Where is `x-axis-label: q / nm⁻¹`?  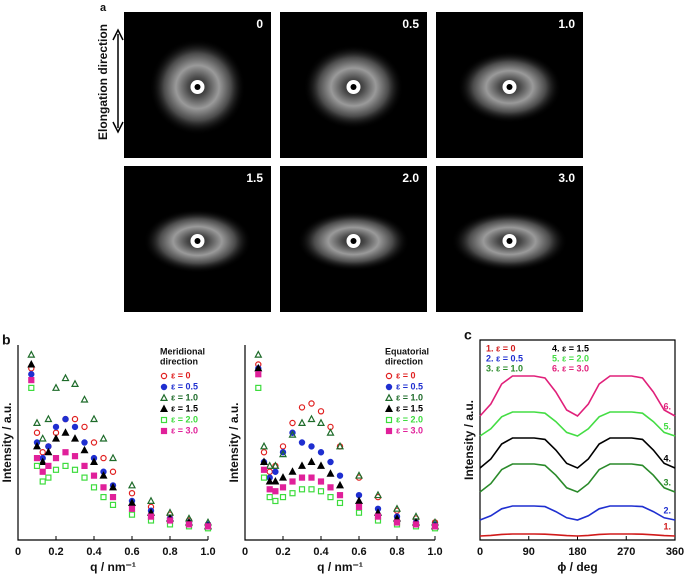
x-axis-label: q / nm⁻¹ is located at coordinates (340, 567).